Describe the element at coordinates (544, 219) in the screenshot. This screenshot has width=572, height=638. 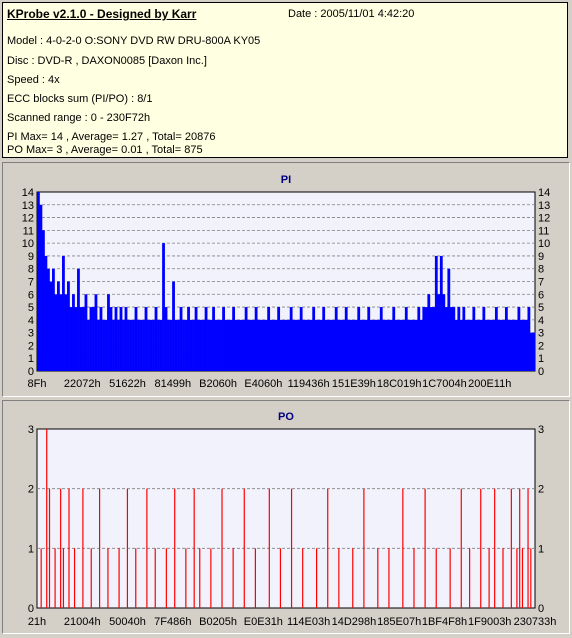
I see `pi-ytick-right: 12` at that location.